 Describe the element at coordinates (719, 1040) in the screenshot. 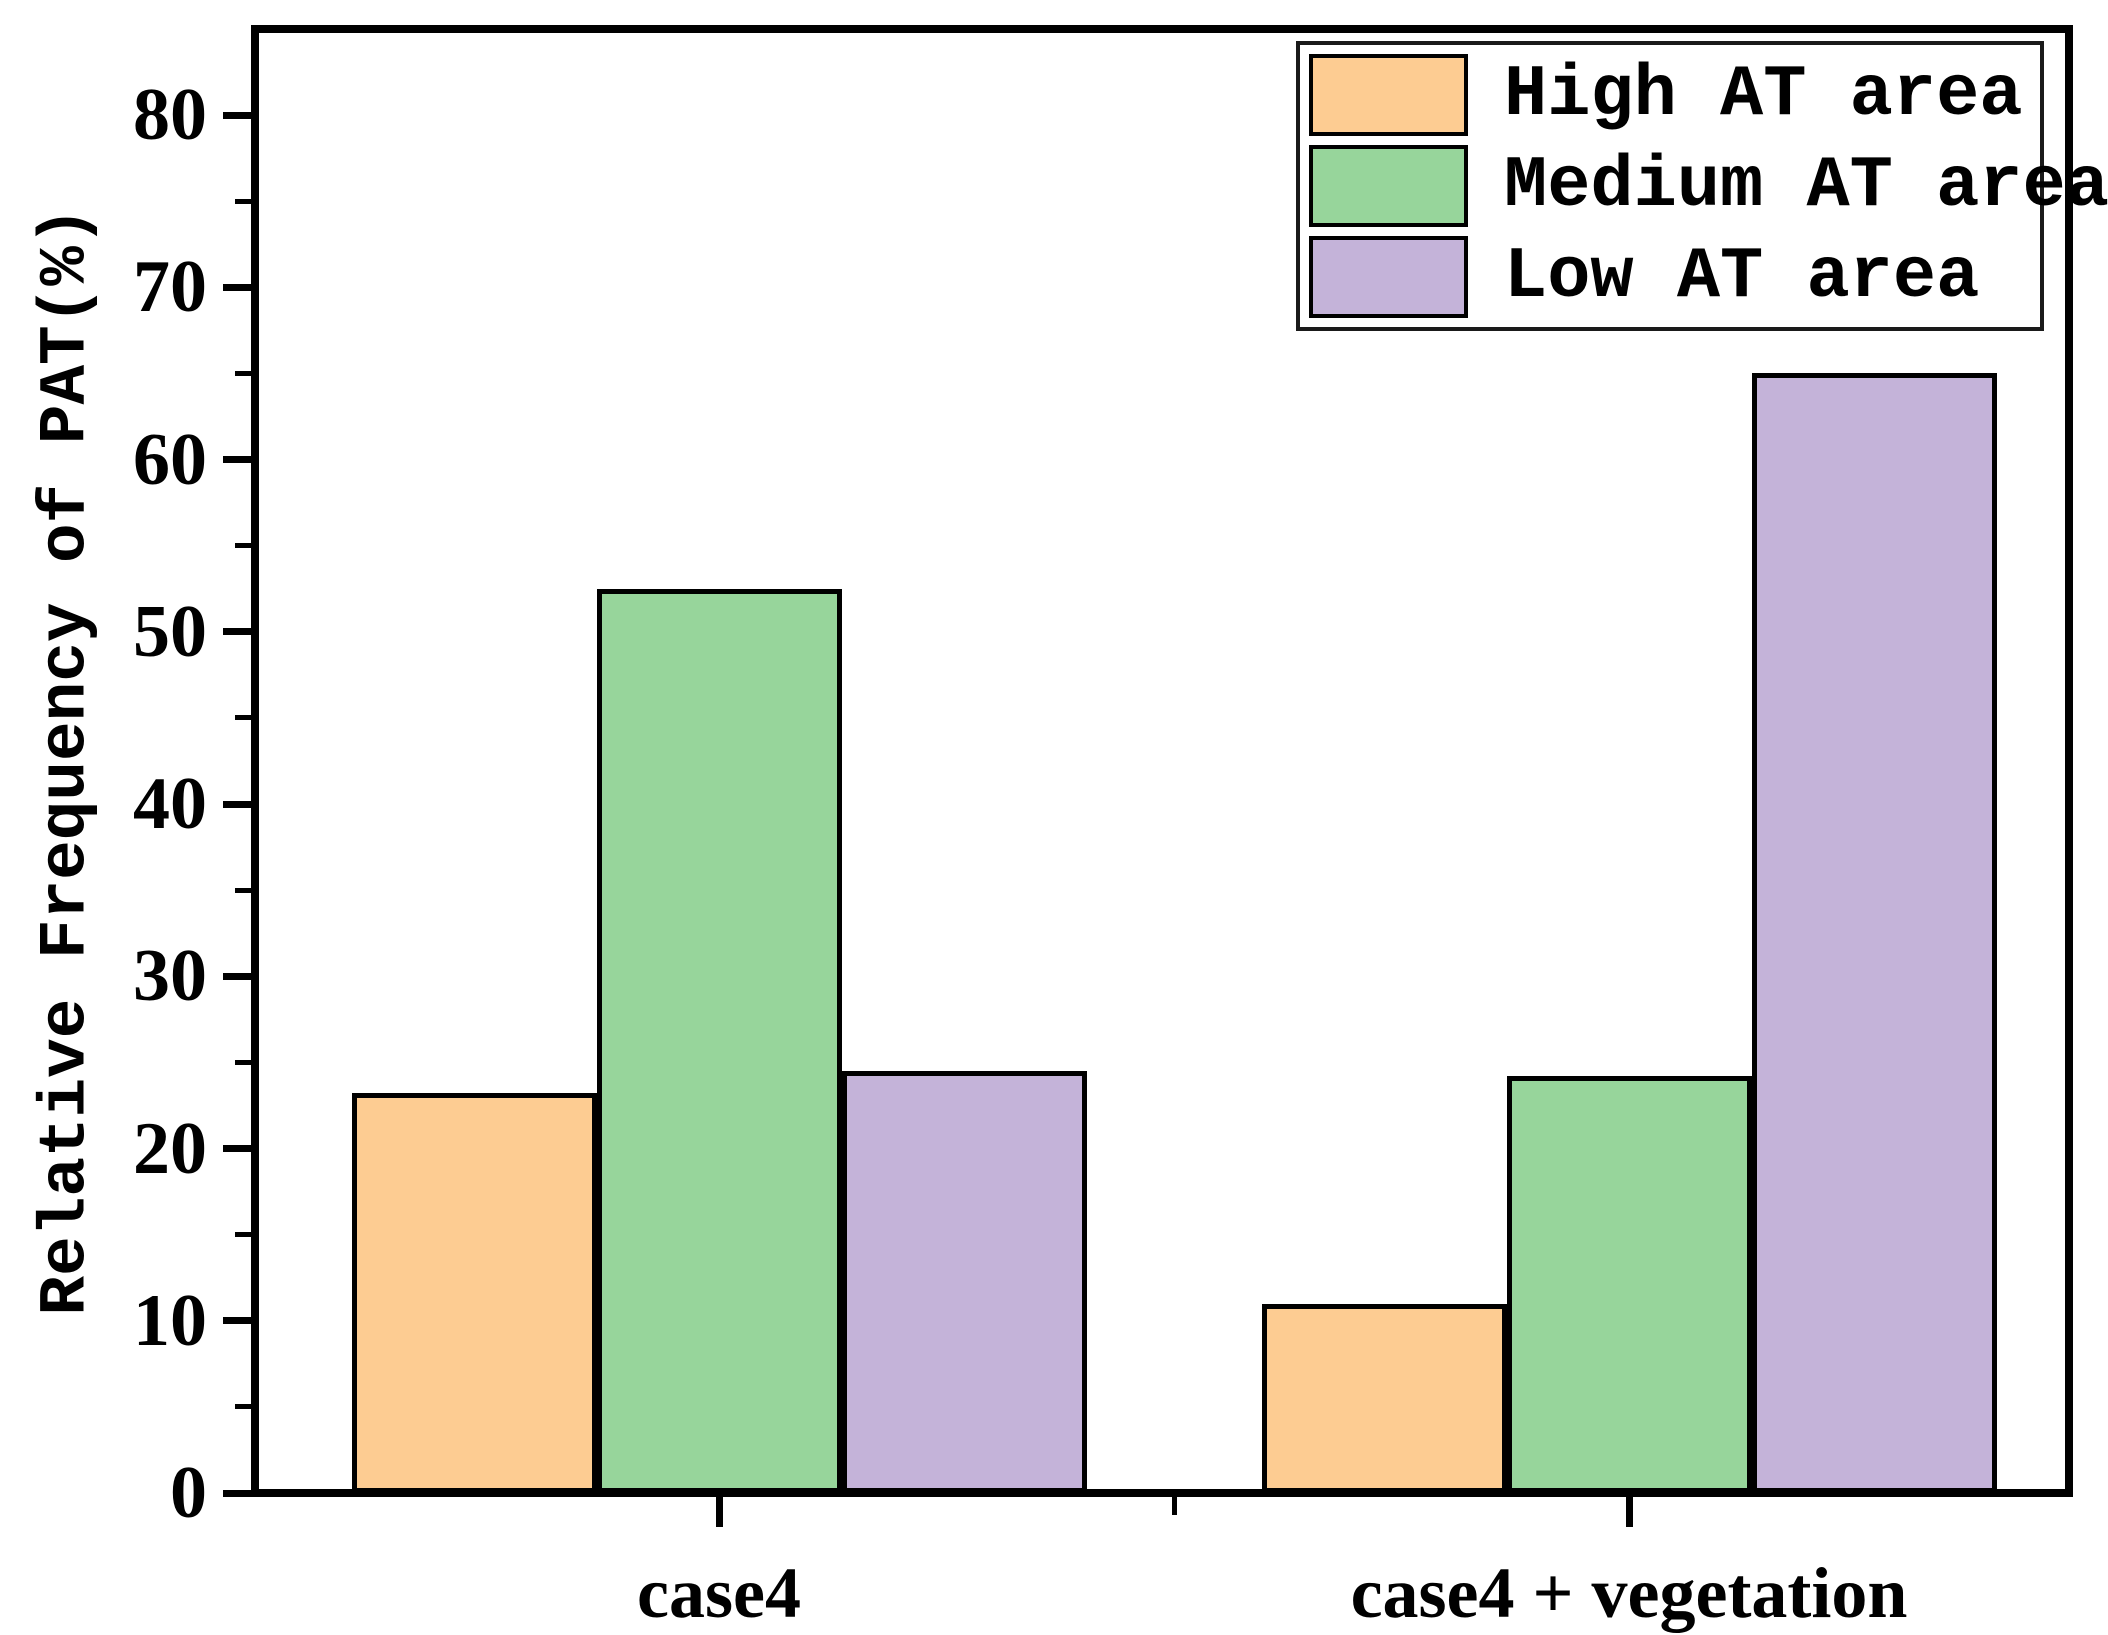

I see `bar-case4-medium-at-area` at that location.